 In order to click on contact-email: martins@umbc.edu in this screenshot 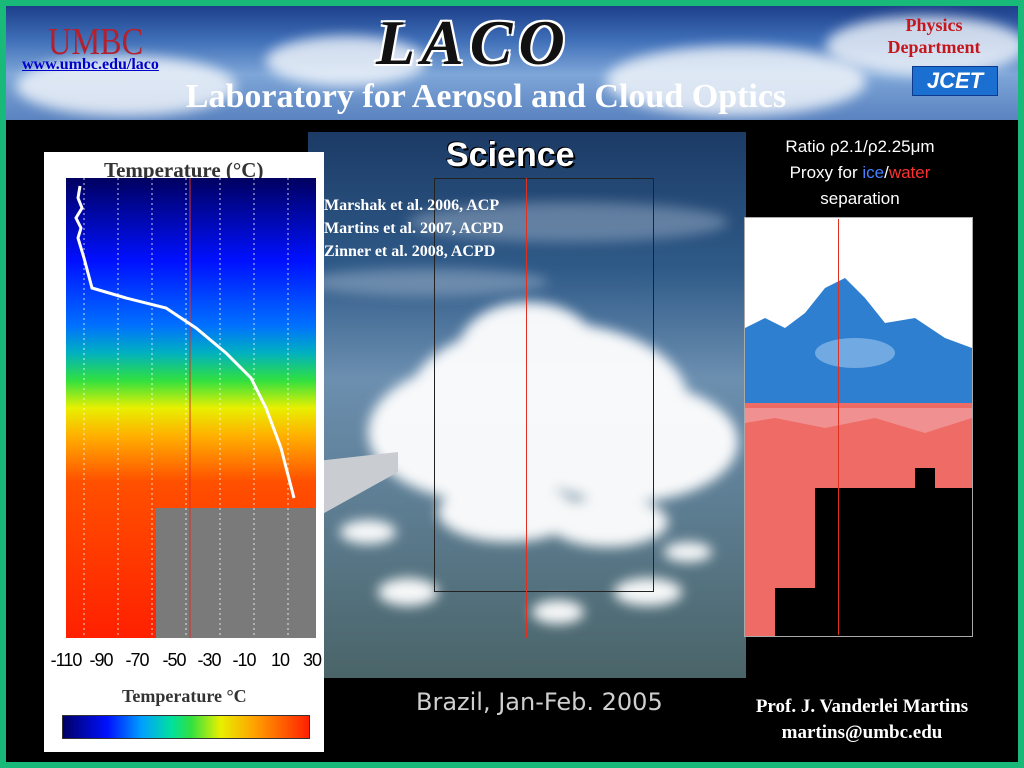, I will do `click(862, 732)`.